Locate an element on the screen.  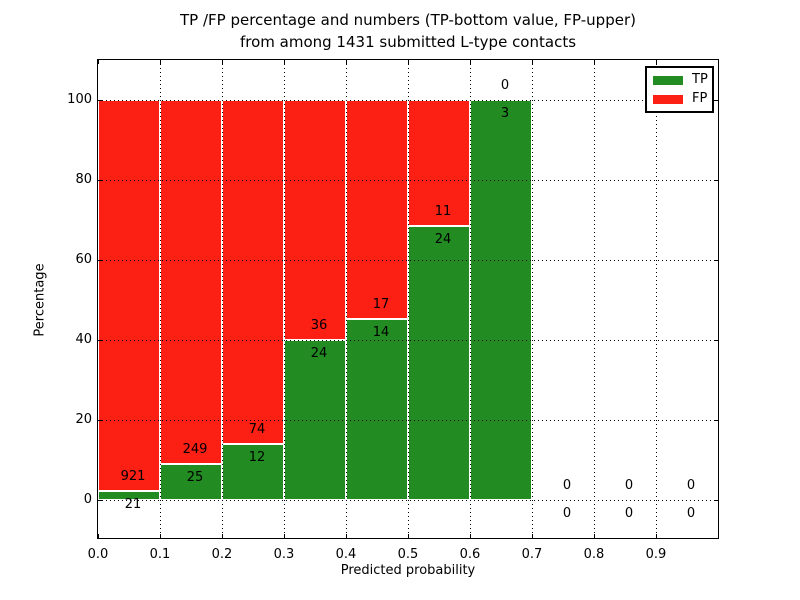
legend-label-tp: TP is located at coordinates (700, 79).